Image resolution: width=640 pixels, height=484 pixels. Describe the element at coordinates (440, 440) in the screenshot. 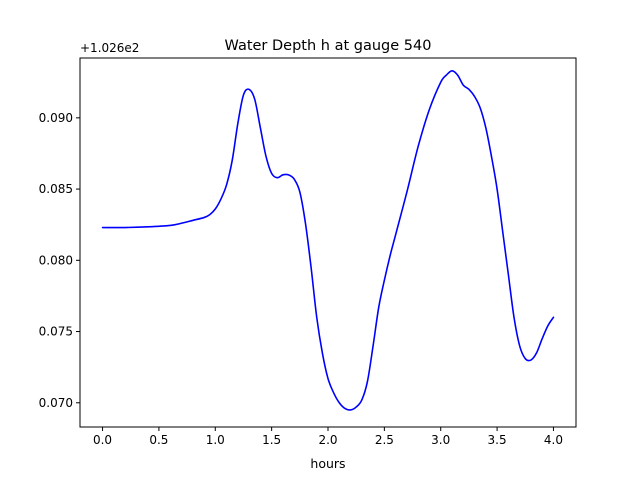

I see `x-tick-label: 3.0` at that location.